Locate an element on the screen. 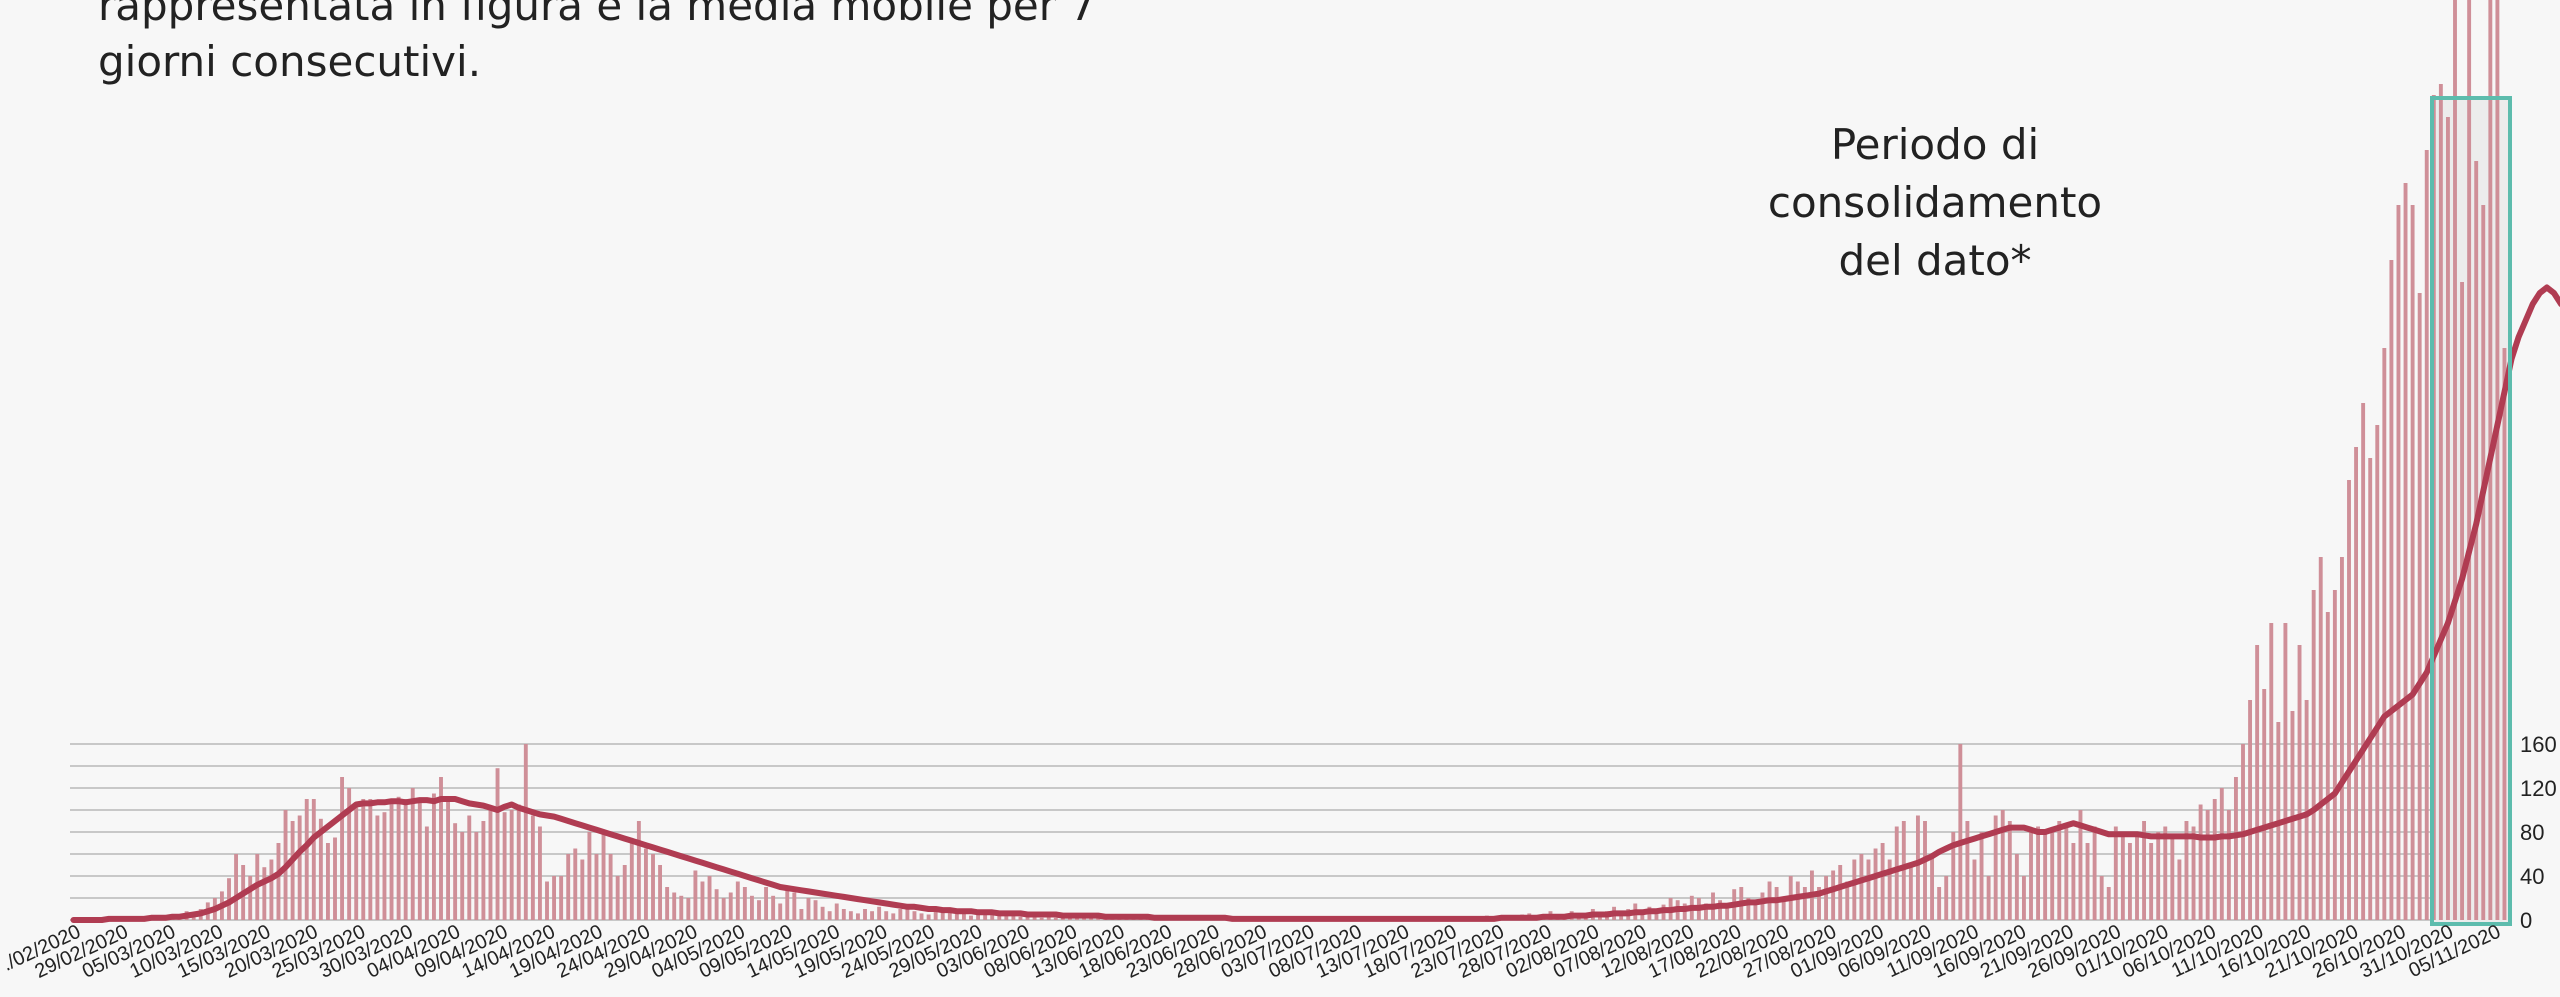 This screenshot has height=997, width=2560. consolidation-annotation: Periodo di consolidamento del dato* is located at coordinates (1935, 203).